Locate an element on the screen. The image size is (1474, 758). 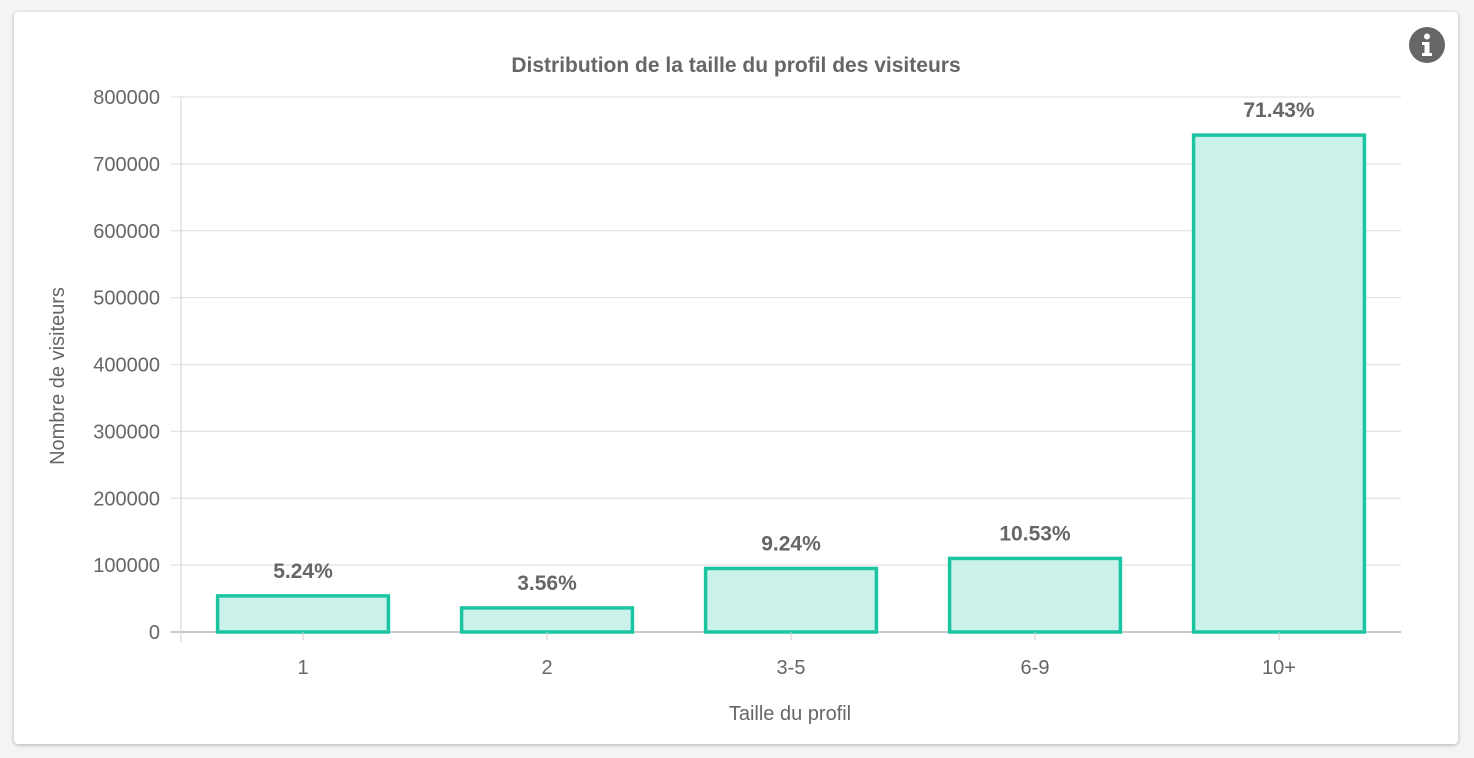
y-tick-label: 100000 is located at coordinates (126, 566).